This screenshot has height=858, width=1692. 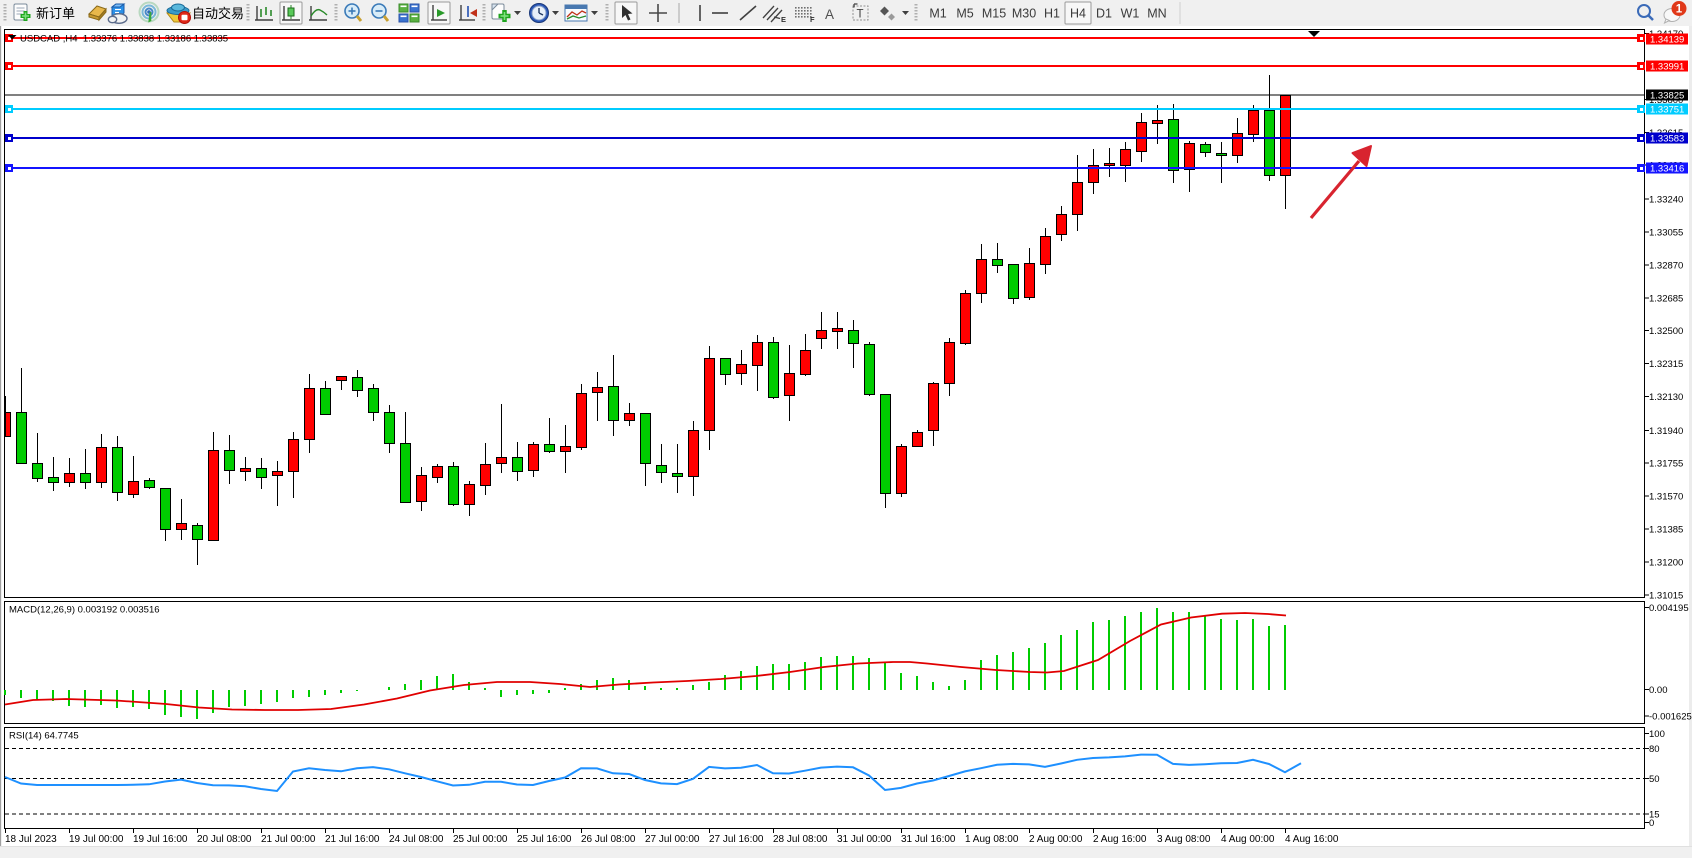 I want to click on svg-text:MACD(12,26,9) 0.003192 0.00351: MACD(12,26,9) 0.003192 0.003516, so click(x=84, y=610).